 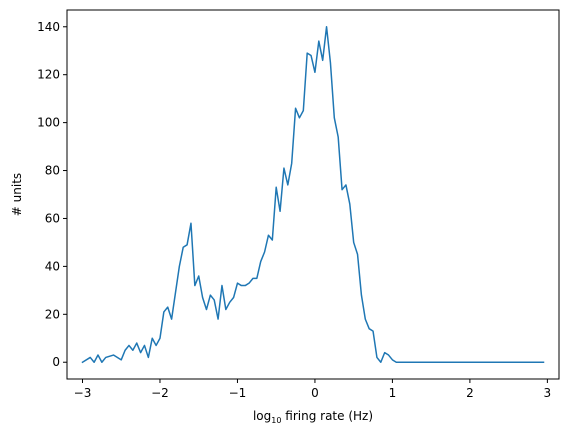 I want to click on y-tick-label: 120, so click(x=48, y=75).